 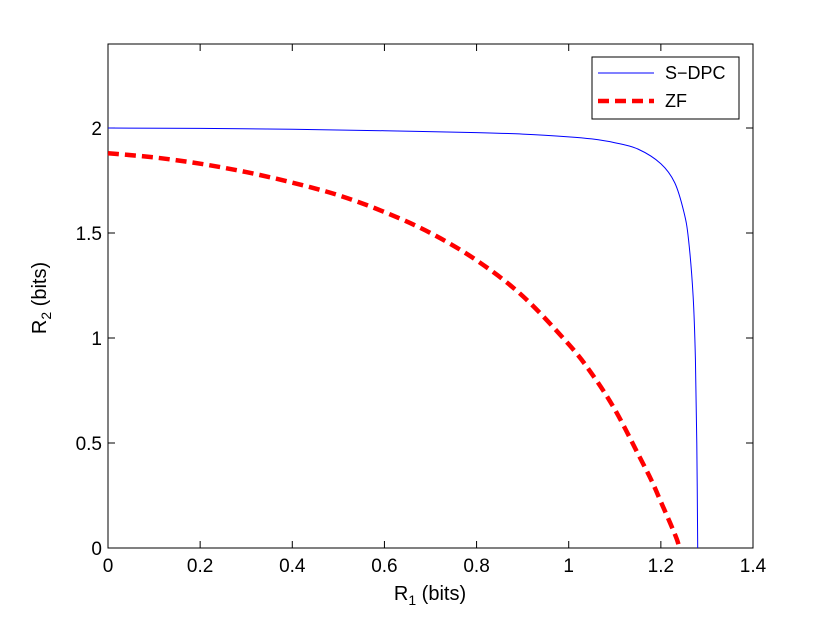 What do you see at coordinates (40, 327) in the screenshot?
I see `y-axis-label-main: R` at bounding box center [40, 327].